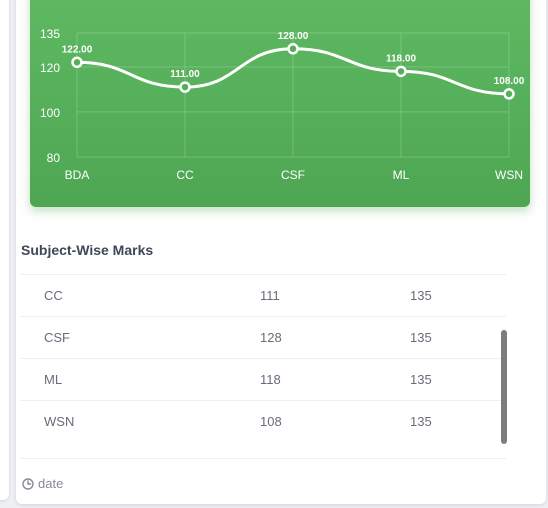 The height and width of the screenshot is (508, 548). Describe the element at coordinates (401, 175) in the screenshot. I see `x-tick-label: ML` at that location.